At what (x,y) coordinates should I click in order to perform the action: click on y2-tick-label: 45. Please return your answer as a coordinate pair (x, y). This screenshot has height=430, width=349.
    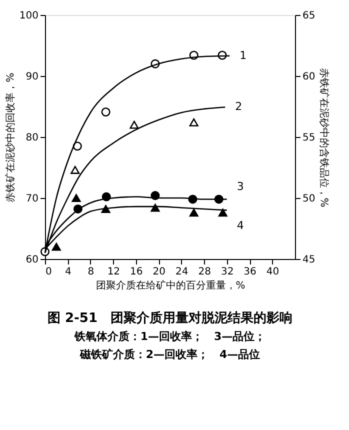
    Looking at the image, I should click on (309, 260).